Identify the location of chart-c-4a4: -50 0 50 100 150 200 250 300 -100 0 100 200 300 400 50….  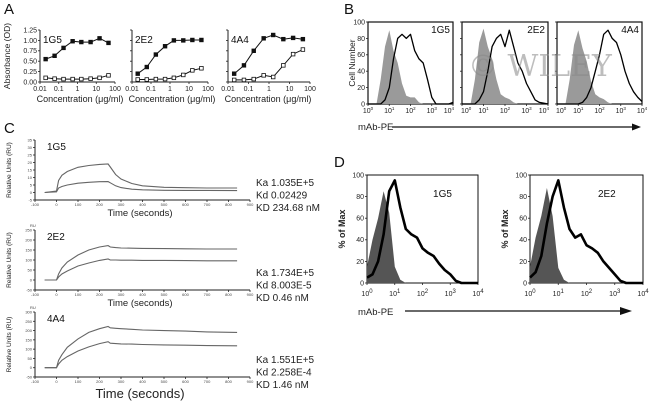
(160, 353).